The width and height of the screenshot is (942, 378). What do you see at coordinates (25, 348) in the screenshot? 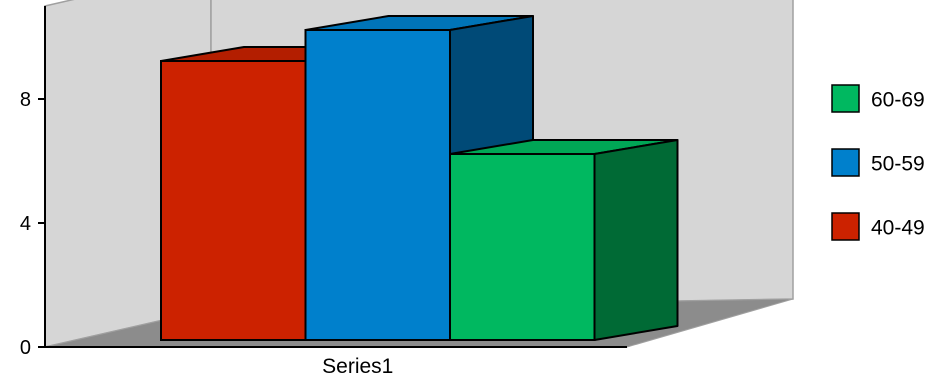
I see `y-tick-label: 0` at bounding box center [25, 348].